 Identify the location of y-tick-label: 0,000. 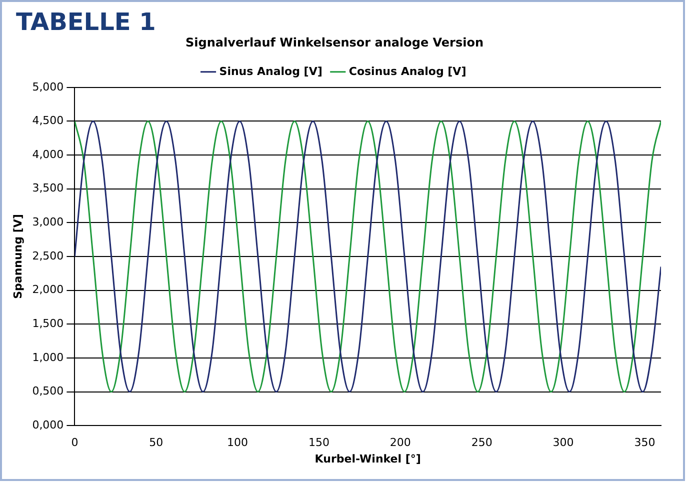
(48, 425).